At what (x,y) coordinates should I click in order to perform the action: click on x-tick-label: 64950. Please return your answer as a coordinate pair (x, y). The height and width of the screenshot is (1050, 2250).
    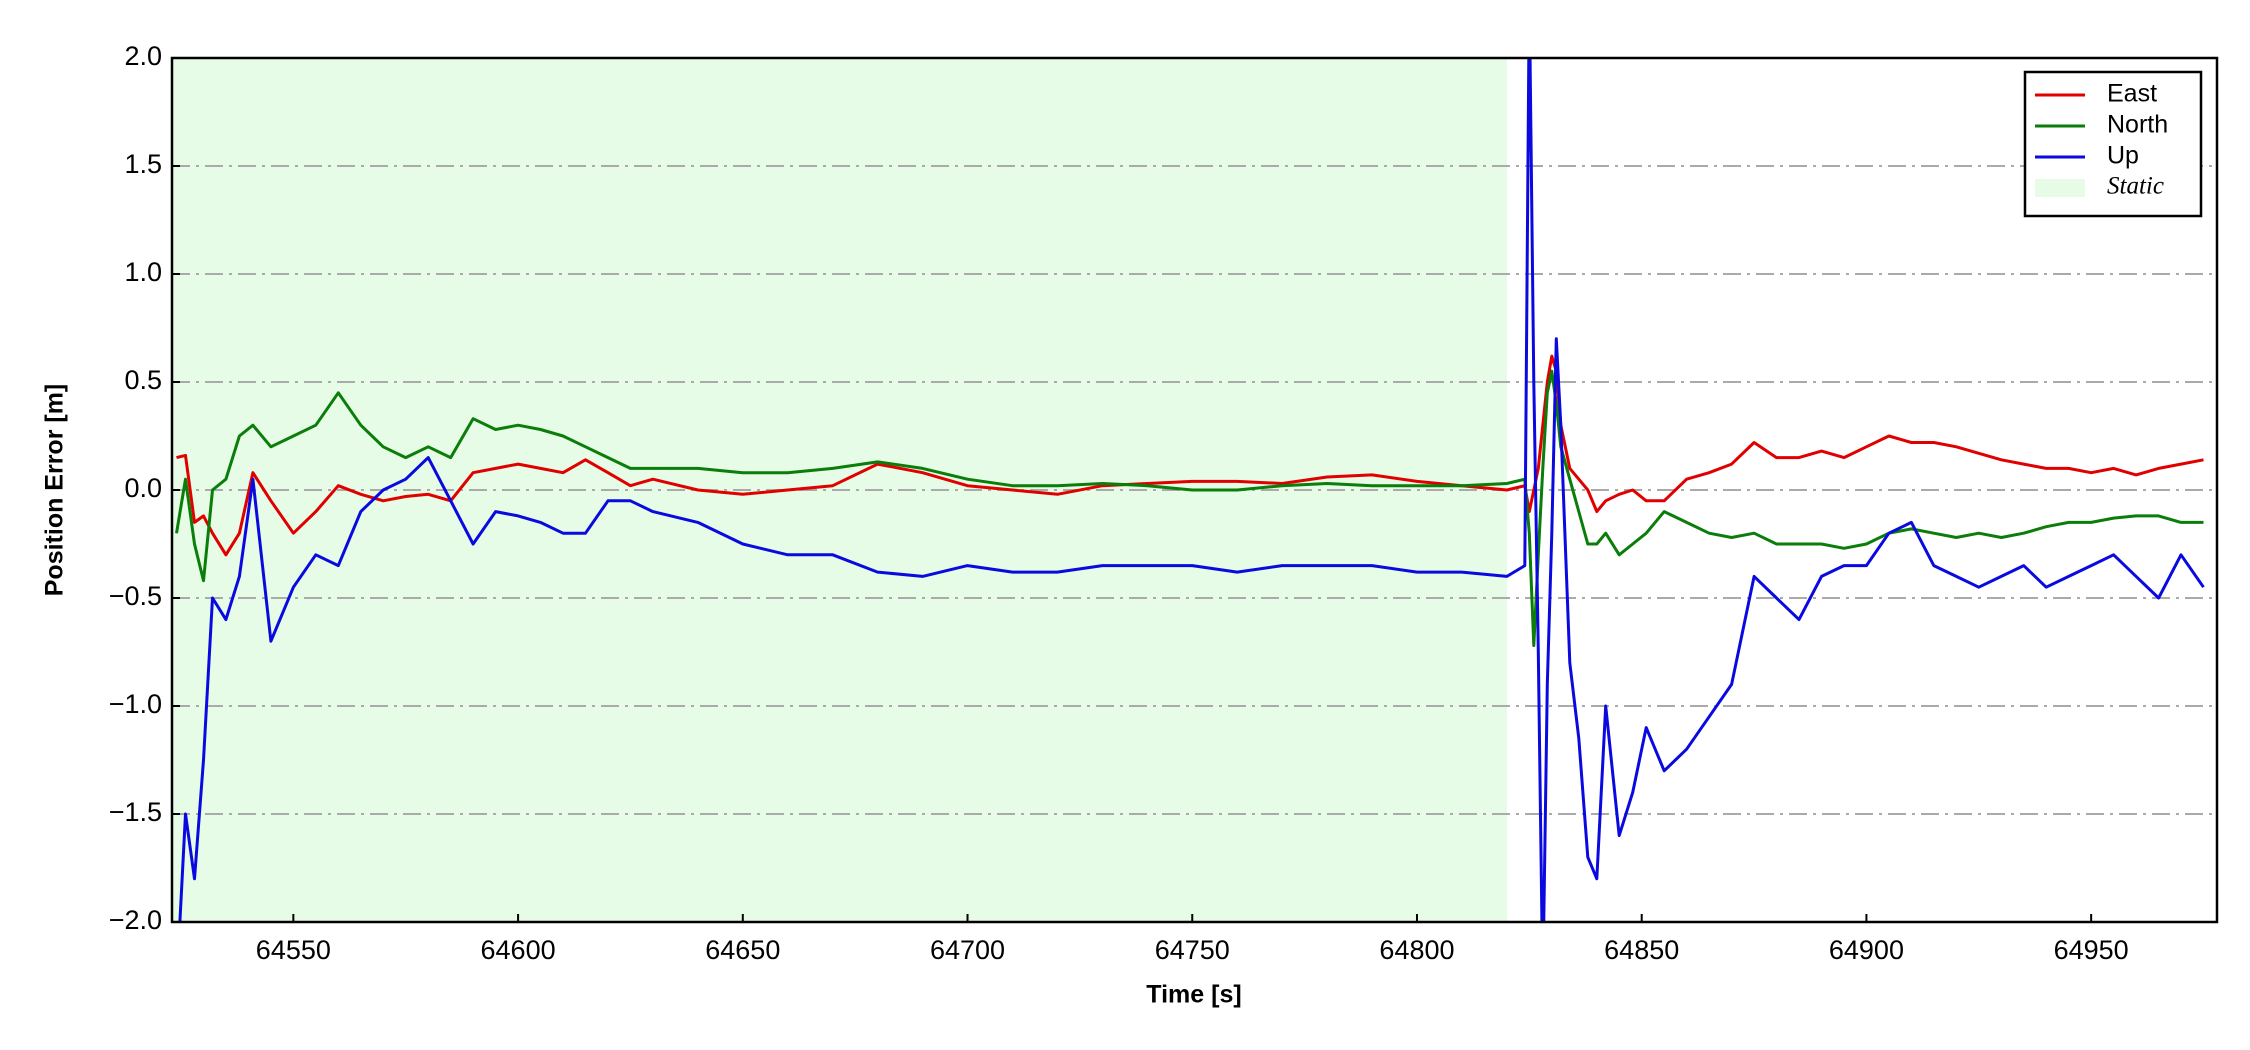
    Looking at the image, I should click on (2091, 950).